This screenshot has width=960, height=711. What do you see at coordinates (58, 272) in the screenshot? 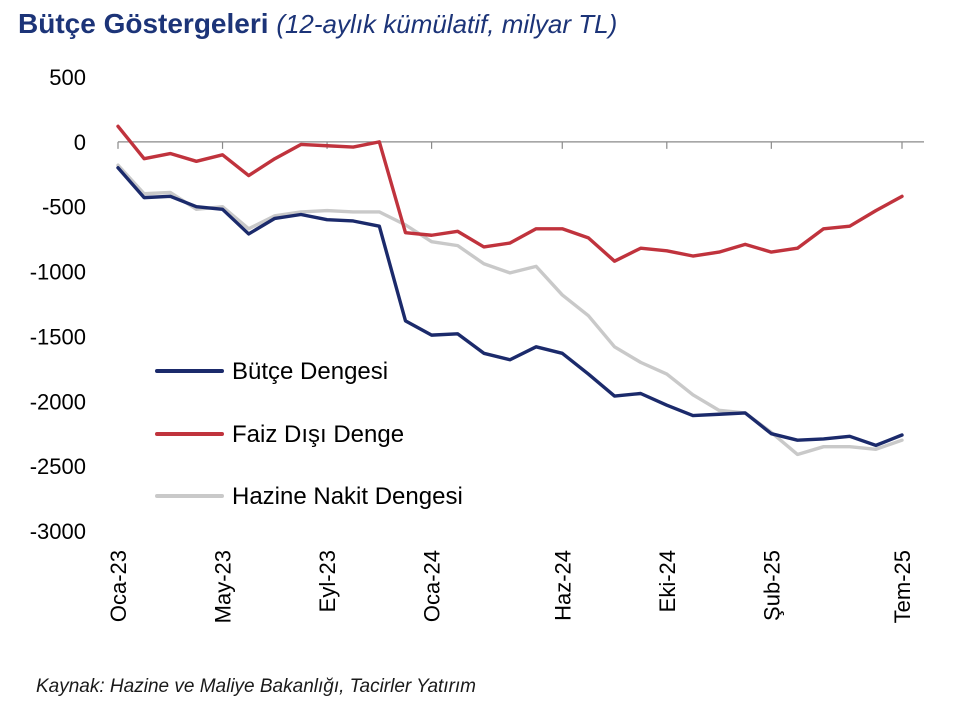
I see `y-tick-label: -1000` at bounding box center [58, 272].